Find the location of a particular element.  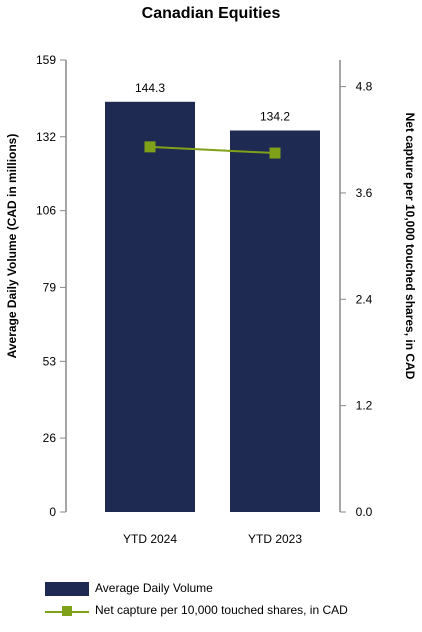

left-tick-label: 0 is located at coordinates (52, 512).